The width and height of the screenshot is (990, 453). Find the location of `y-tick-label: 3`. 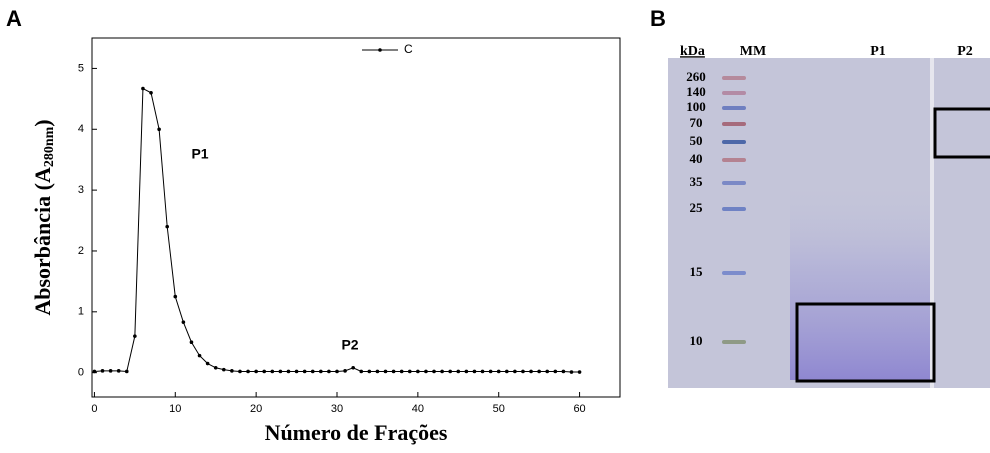

y-tick-label: 3 is located at coordinates (81, 190).